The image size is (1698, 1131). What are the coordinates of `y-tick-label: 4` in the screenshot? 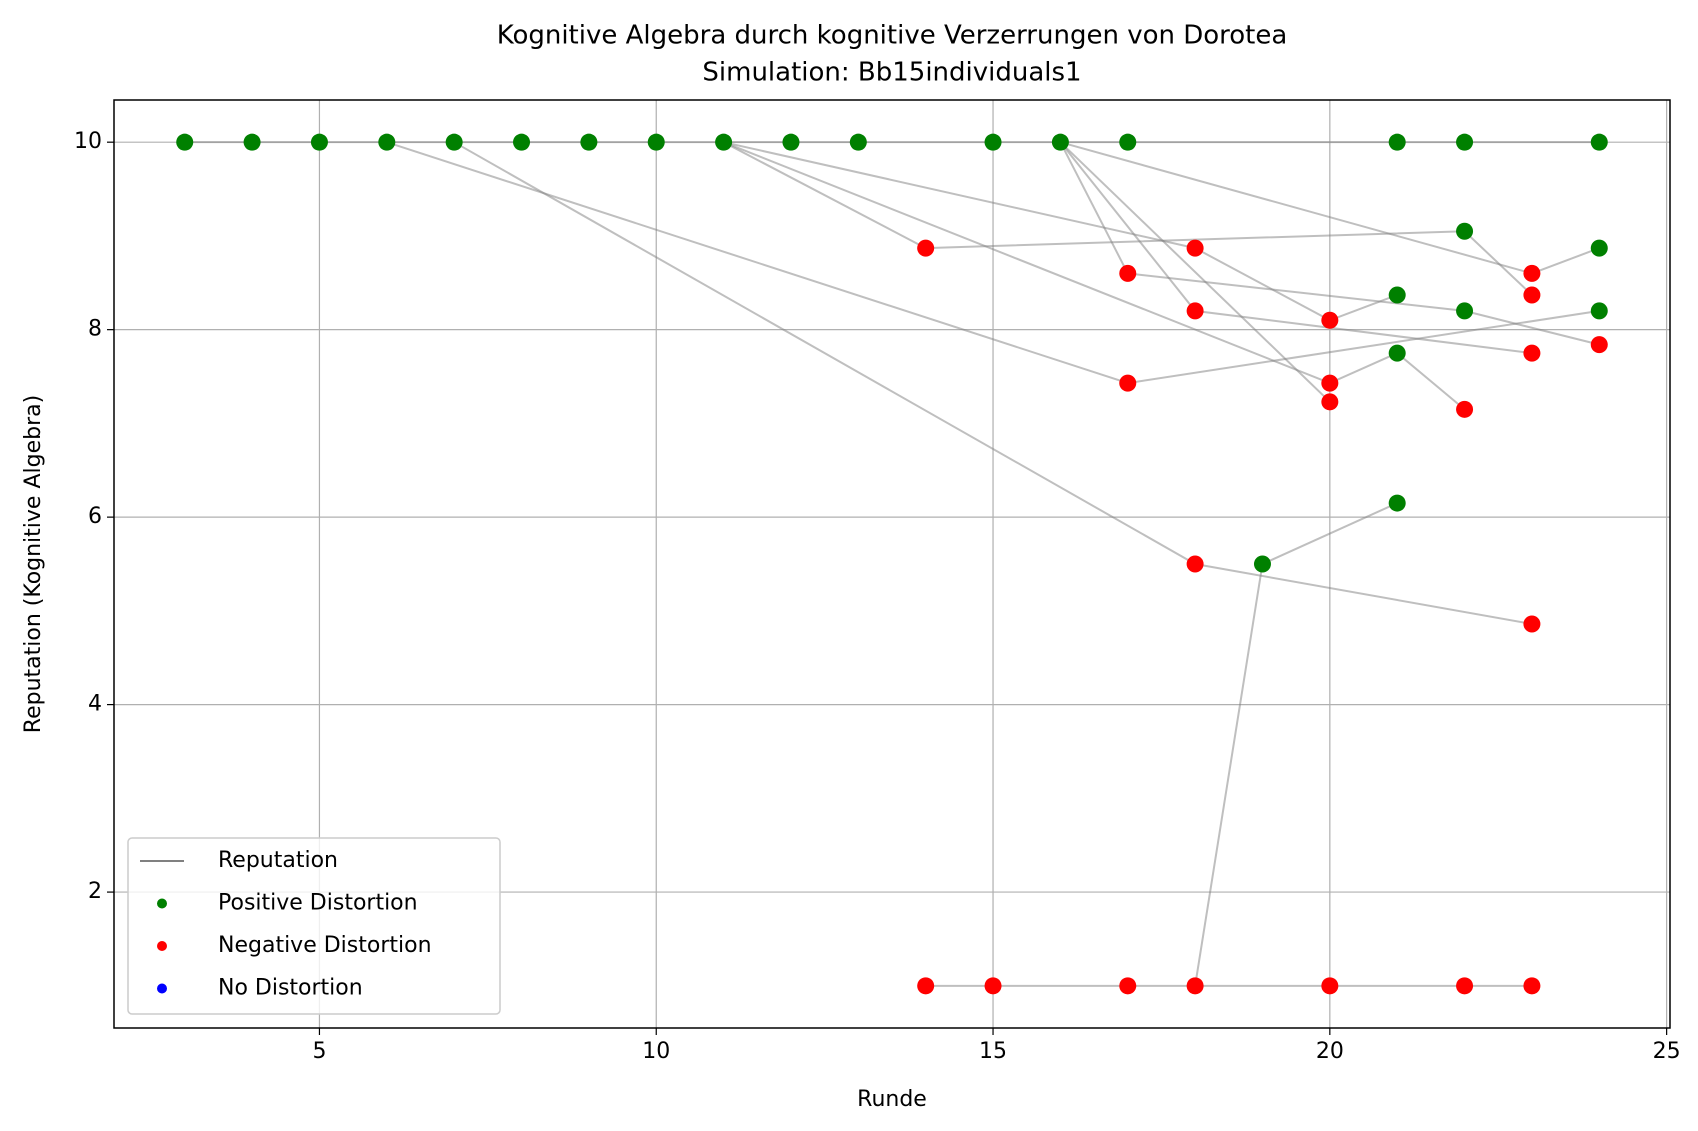 It's located at (95, 704).